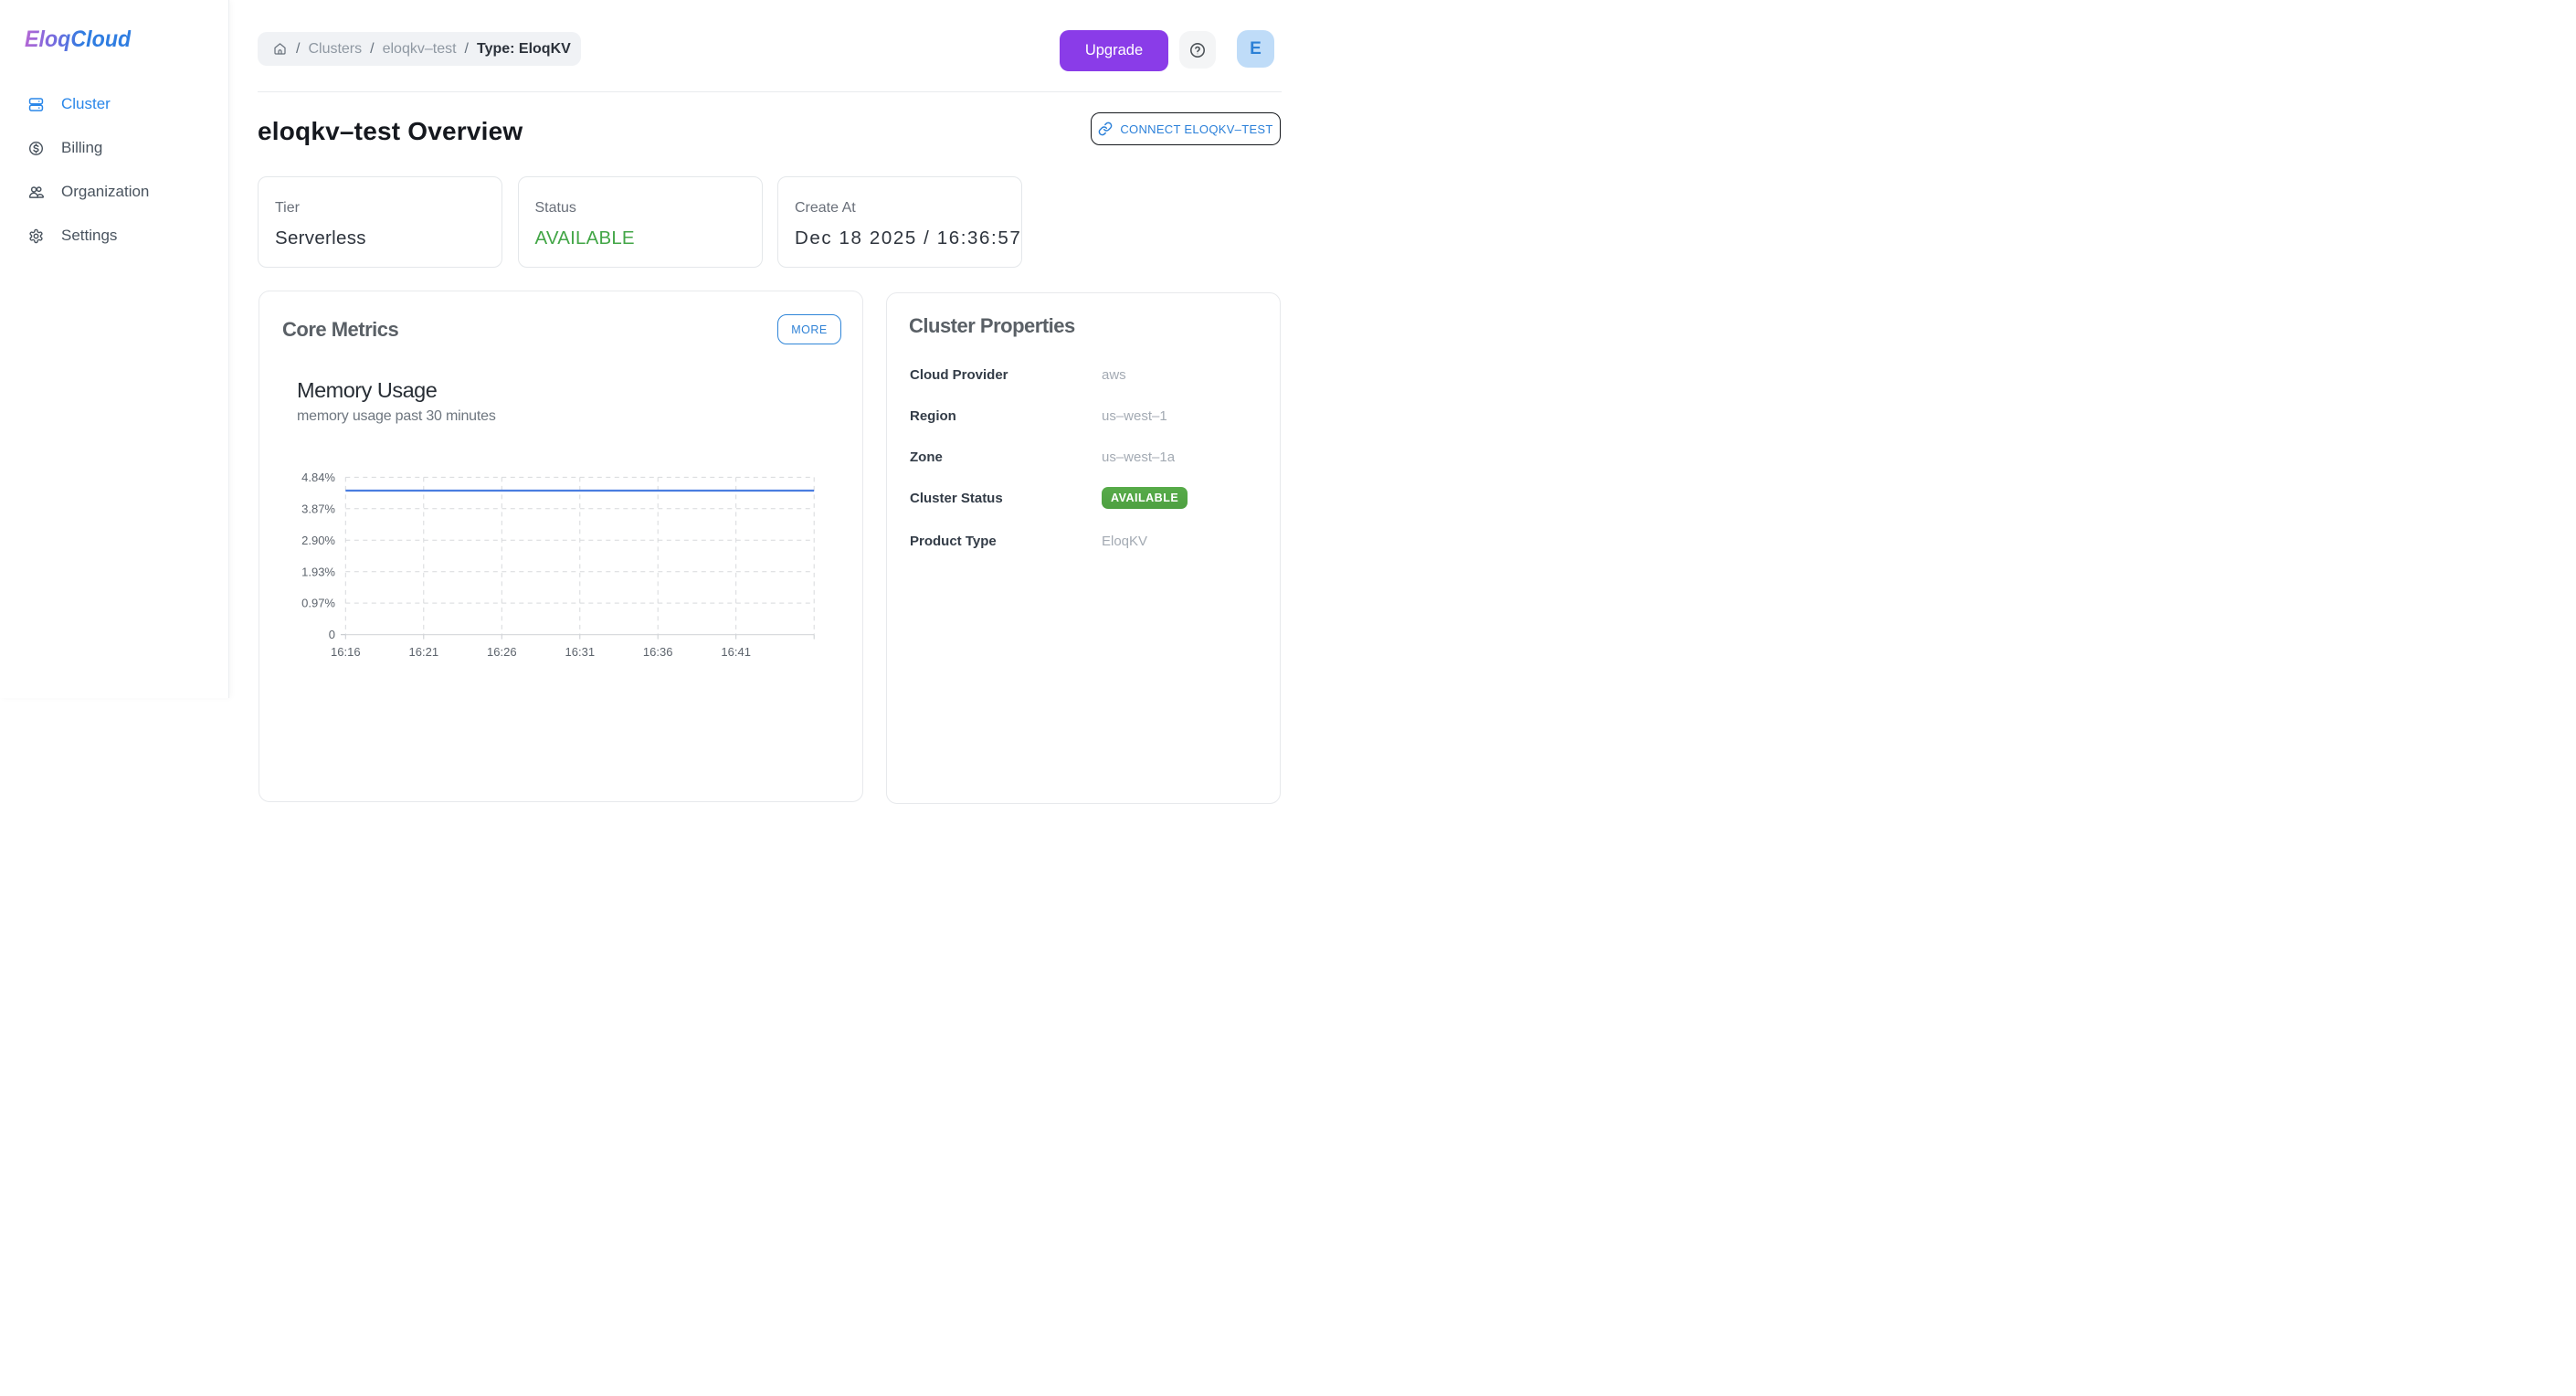  What do you see at coordinates (318, 478) in the screenshot?
I see `svg-text: 4.84%` at bounding box center [318, 478].